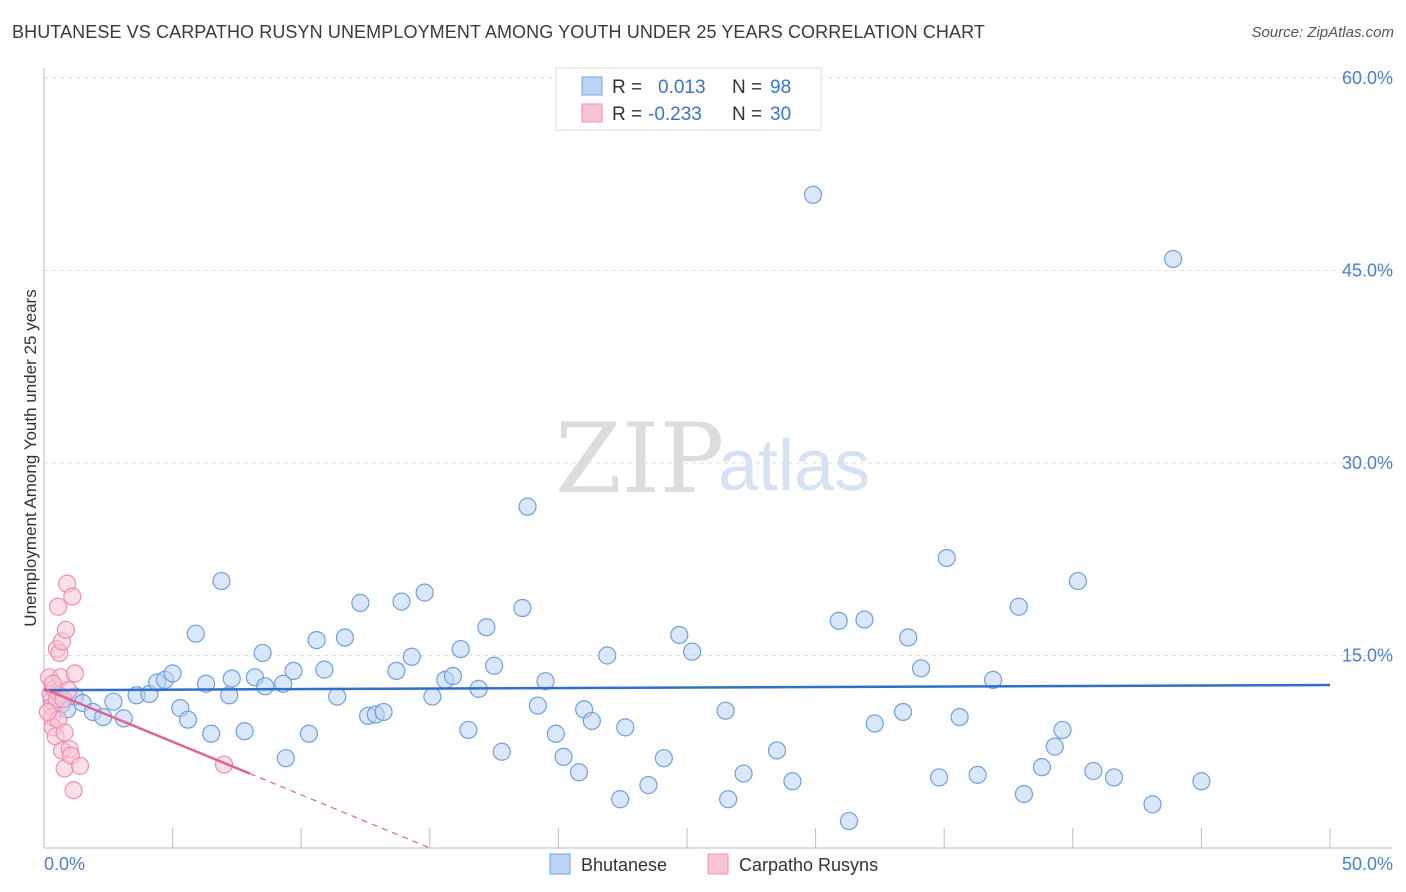 This screenshot has height=892, width=1406. I want to click on x-tick-label-max: 50.0%, so click(1367, 864).